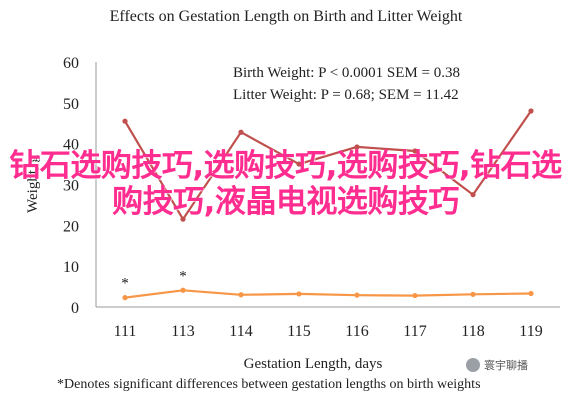  I want to click on x-tick-label: 114, so click(240, 331).